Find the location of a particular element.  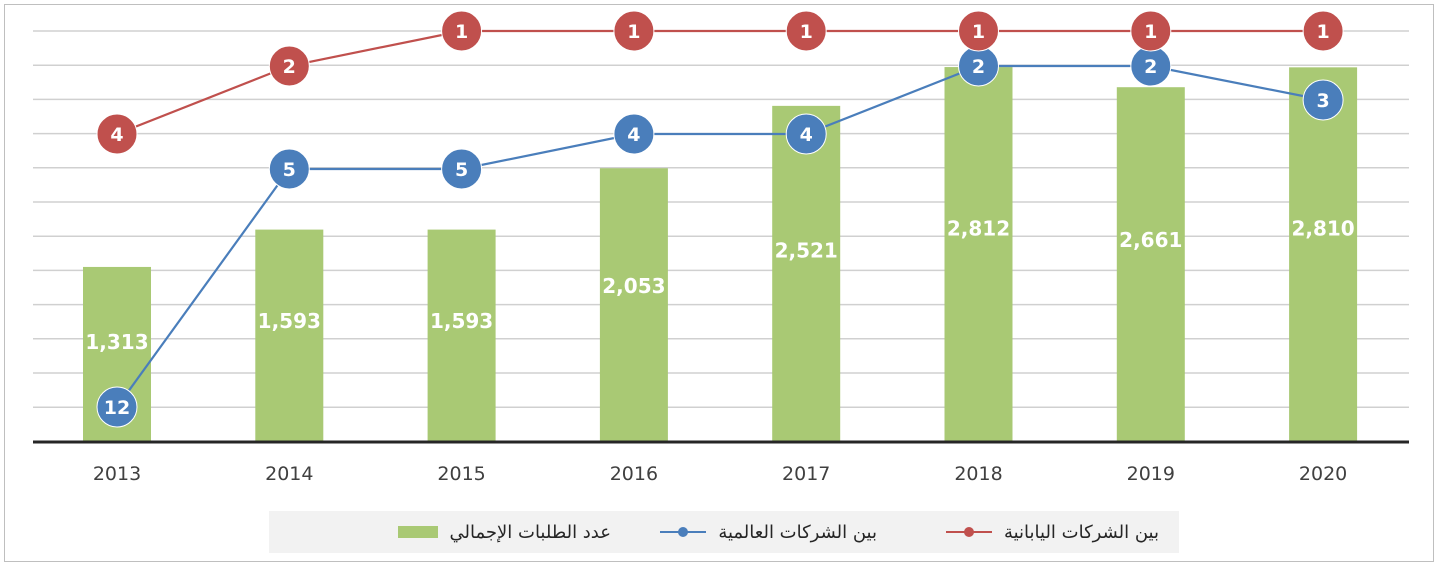

global-marker-label-2015: 5 is located at coordinates (461, 170).